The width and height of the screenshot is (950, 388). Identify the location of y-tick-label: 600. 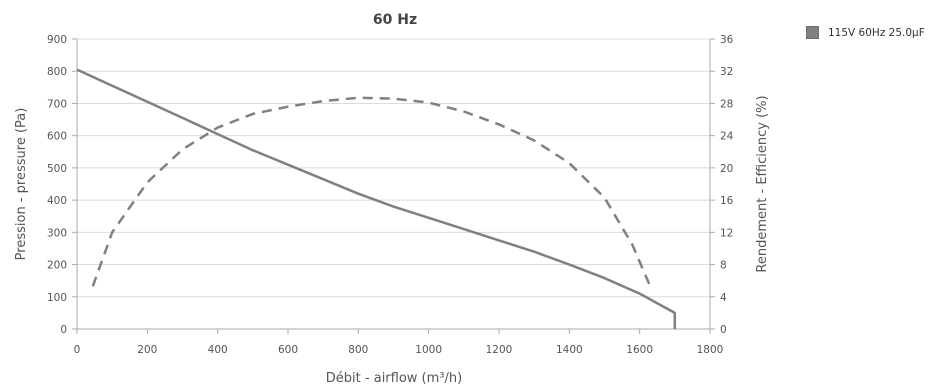
(57, 137).